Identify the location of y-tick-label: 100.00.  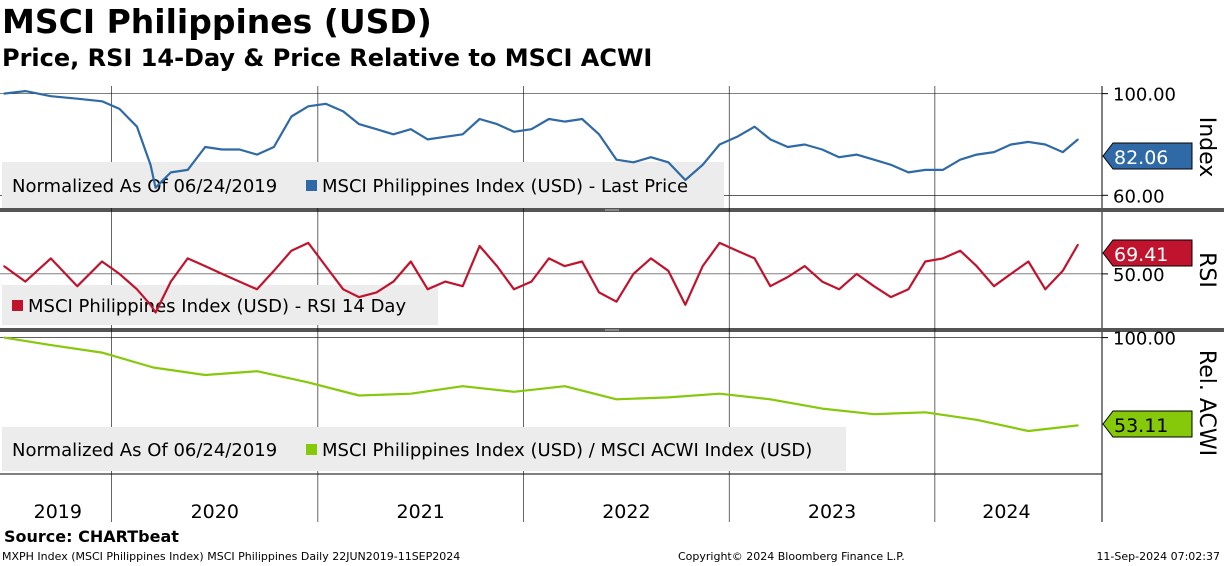
(1144, 339).